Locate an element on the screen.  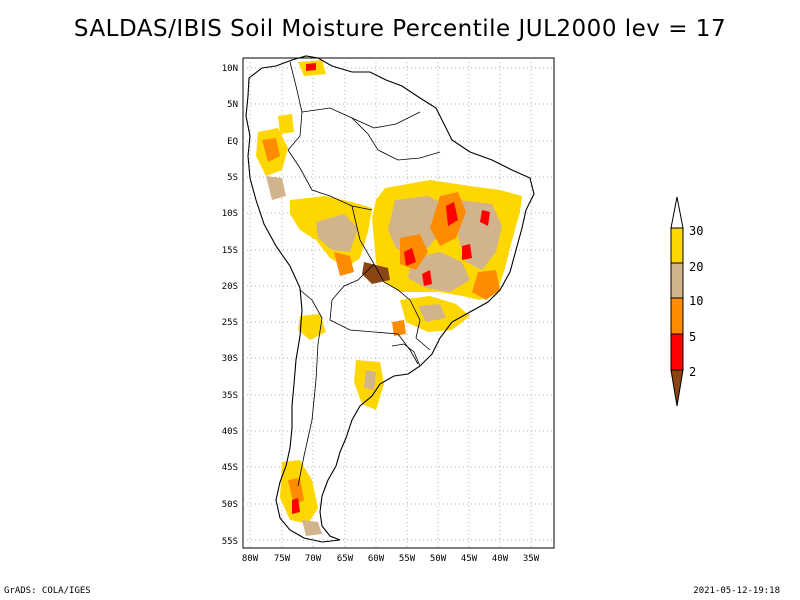
lat-label: 20S is located at coordinates (230, 287).